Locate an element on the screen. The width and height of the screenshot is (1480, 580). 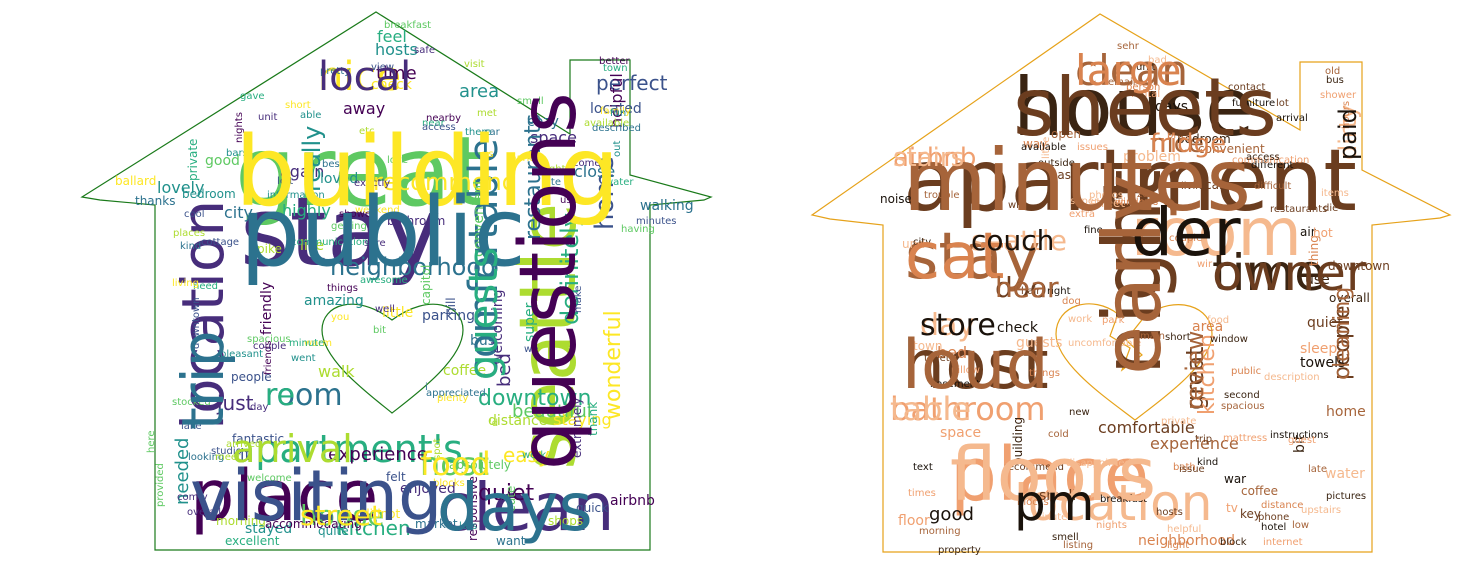
right-cloud-word: distance is located at coordinates (1282, 505).